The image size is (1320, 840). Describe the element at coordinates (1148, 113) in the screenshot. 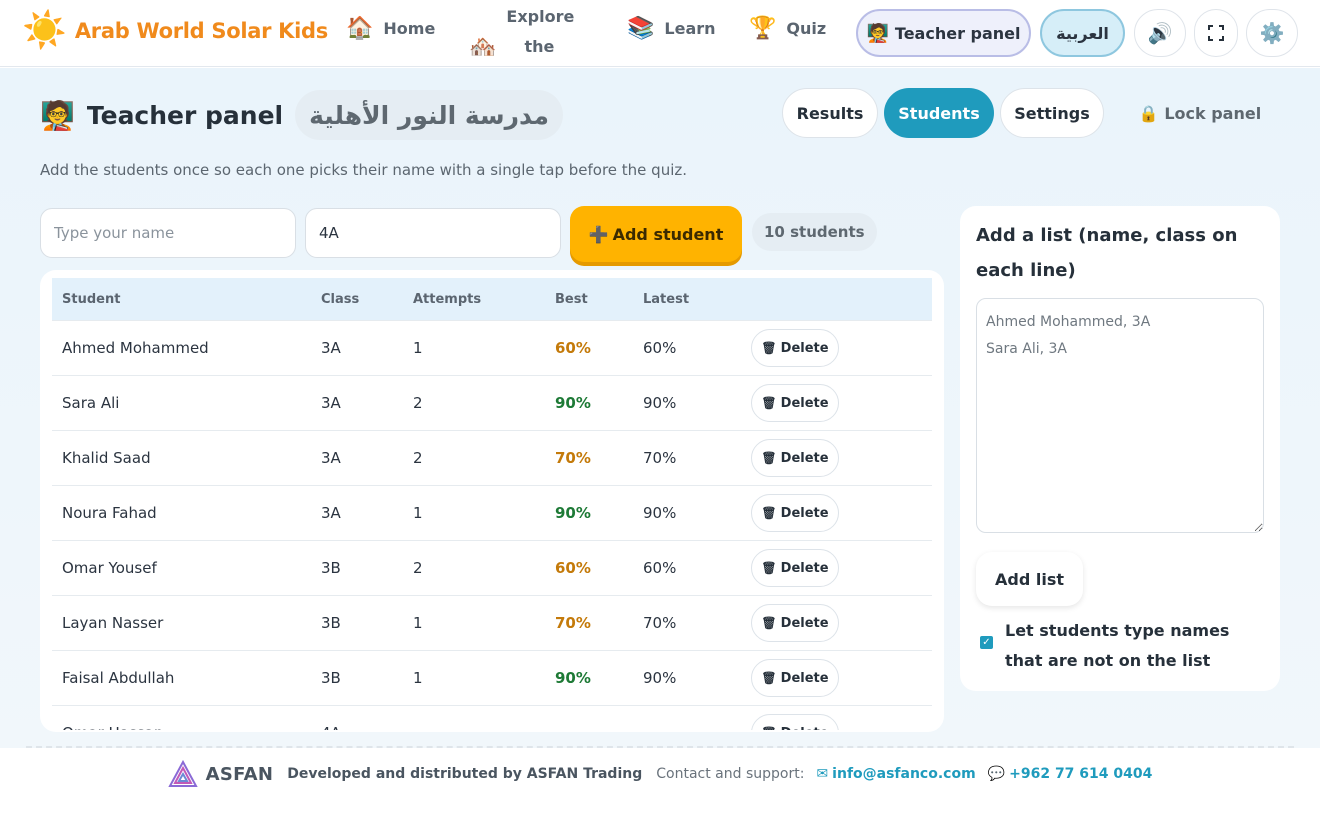

I see `lock-icon: 🔒` at that location.